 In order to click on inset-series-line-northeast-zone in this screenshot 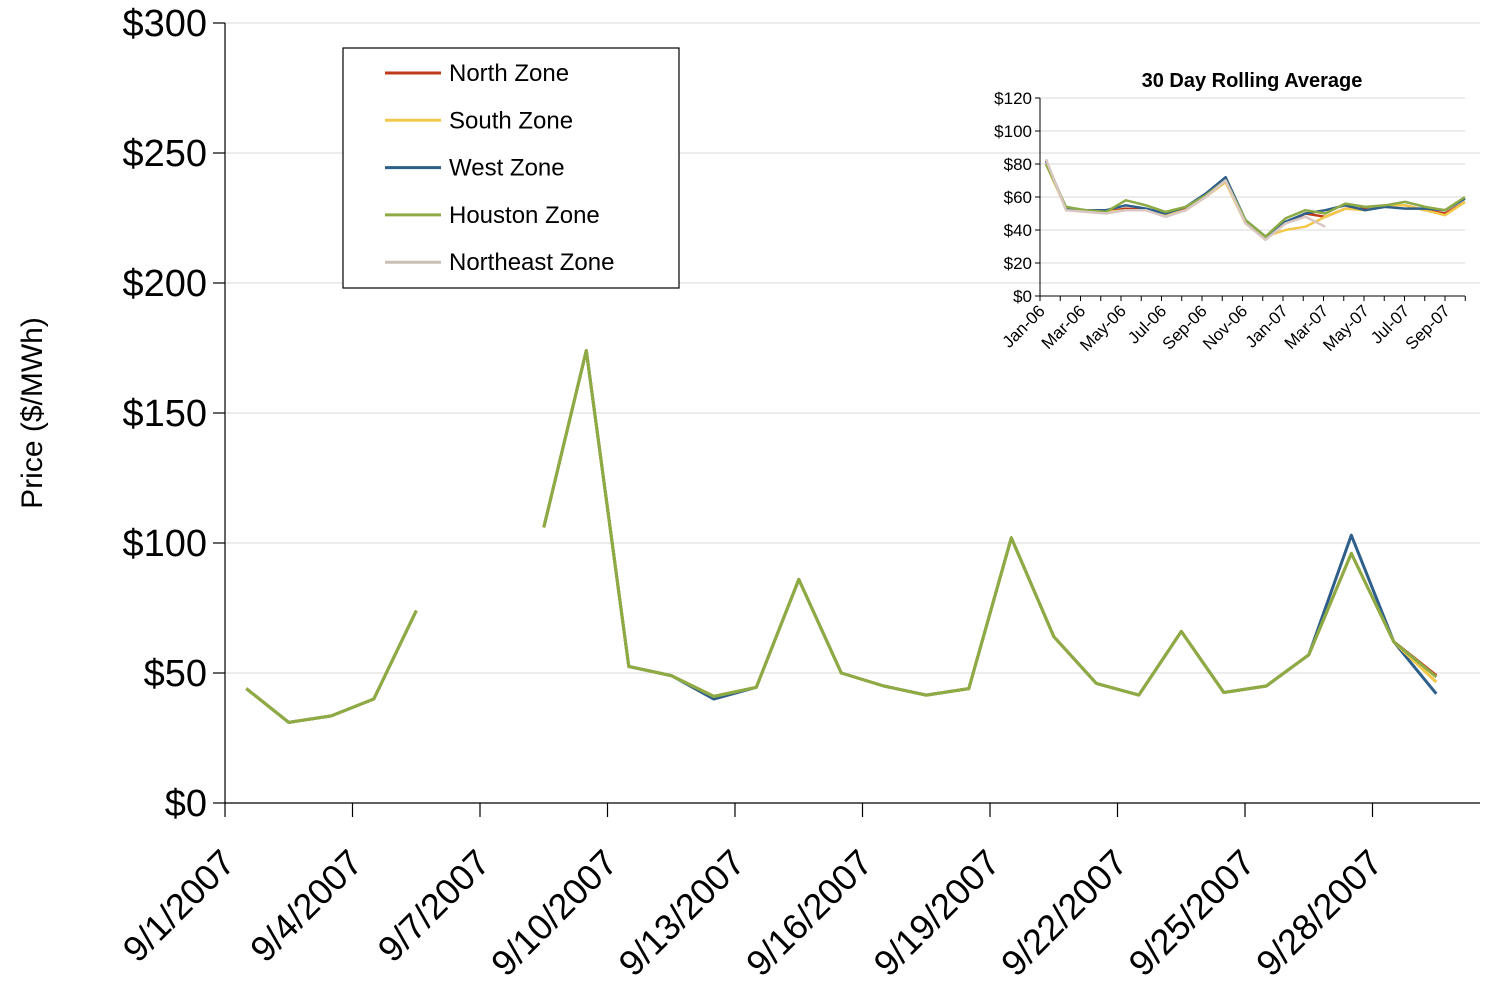, I will do `click(1185, 200)`.